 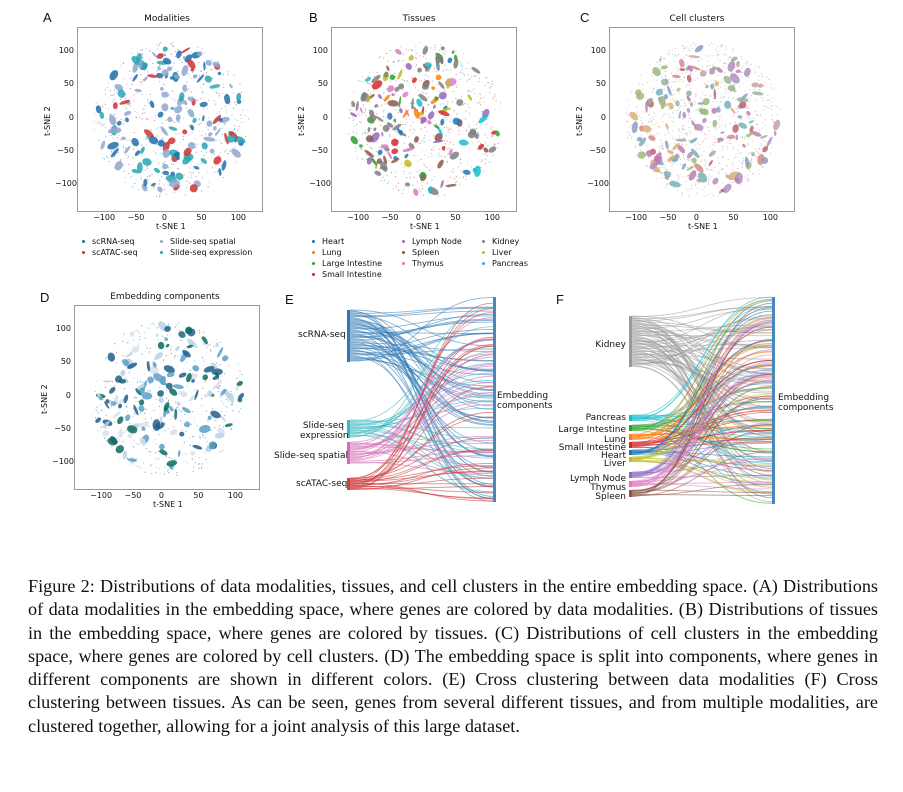 I want to click on x-tick-label: 100, so click(x=235, y=495).